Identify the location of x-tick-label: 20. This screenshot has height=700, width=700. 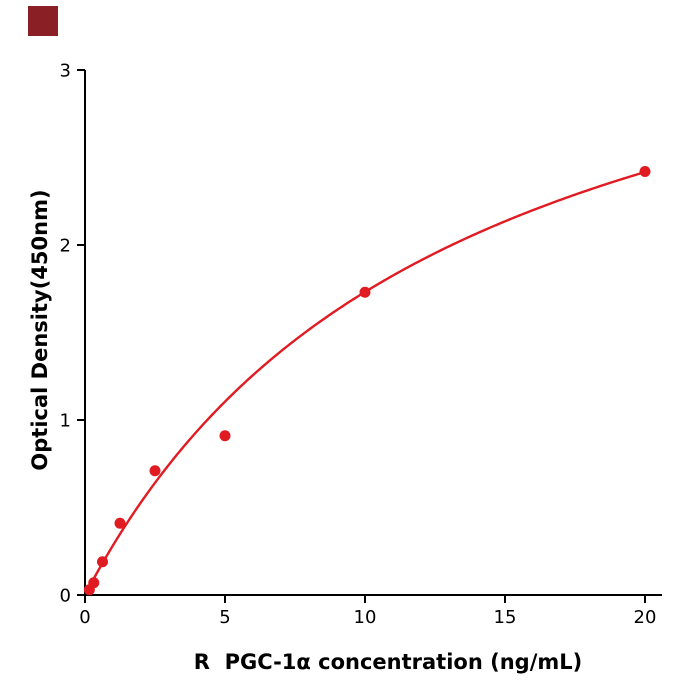
(645, 617).